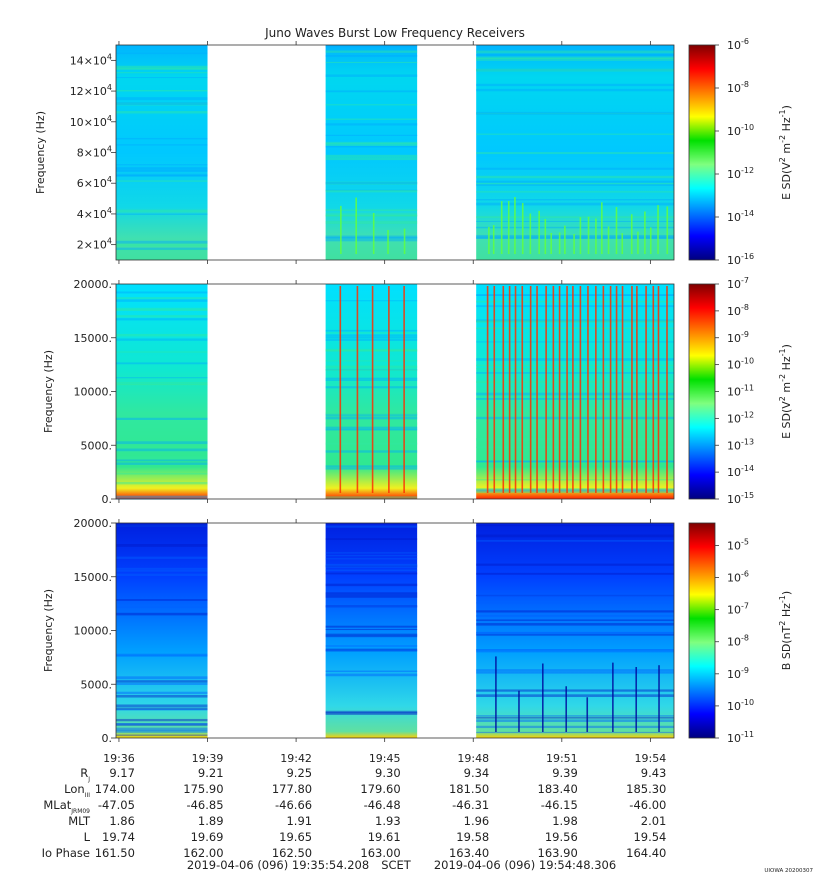 This screenshot has height=880, width=815. I want to click on y-tick-label: 15000., so click(93, 338).